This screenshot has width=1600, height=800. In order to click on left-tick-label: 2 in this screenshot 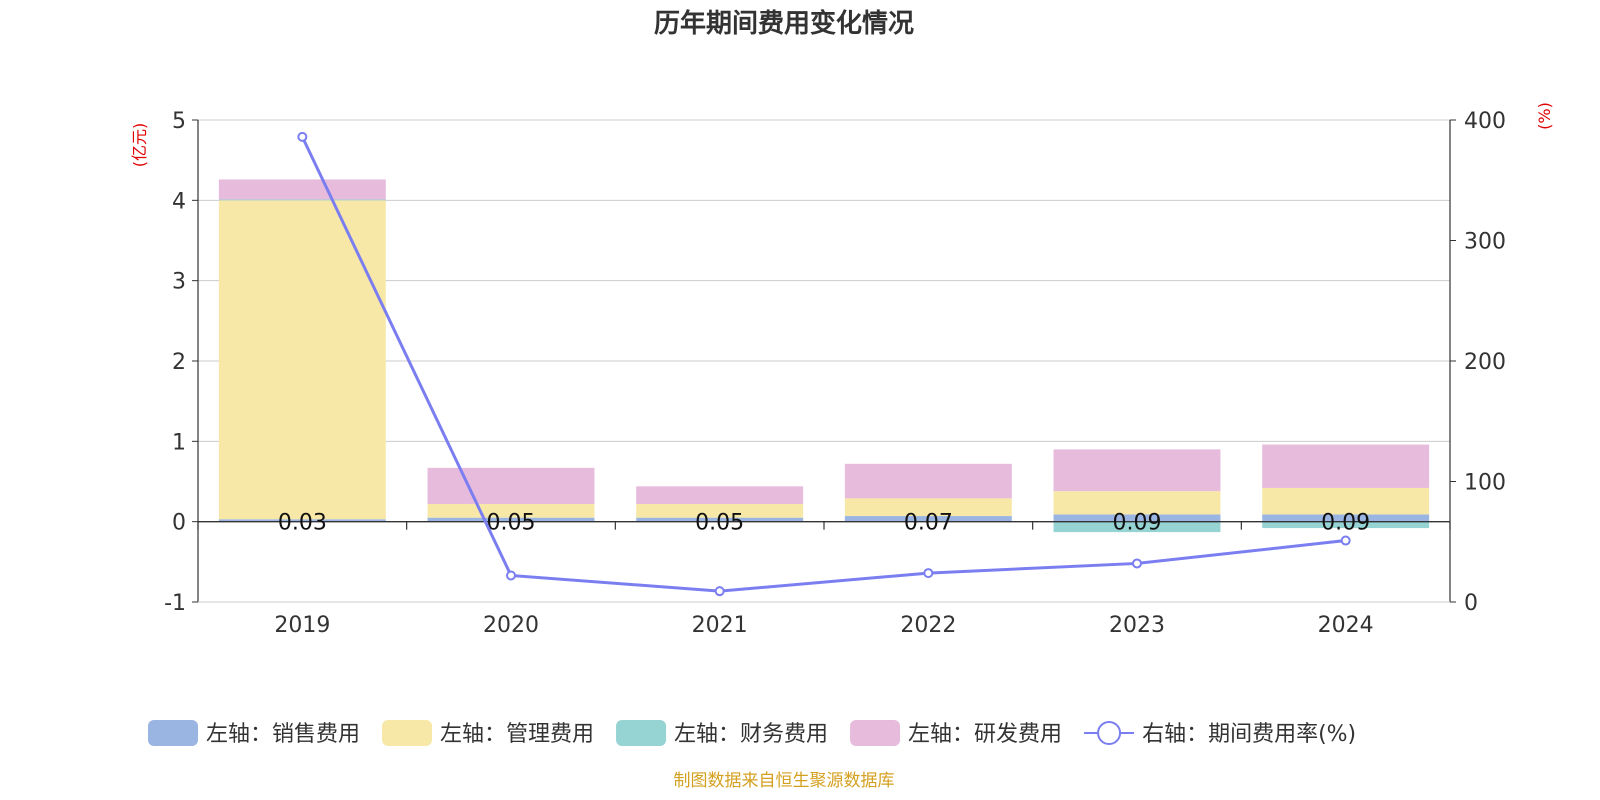, I will do `click(179, 362)`.